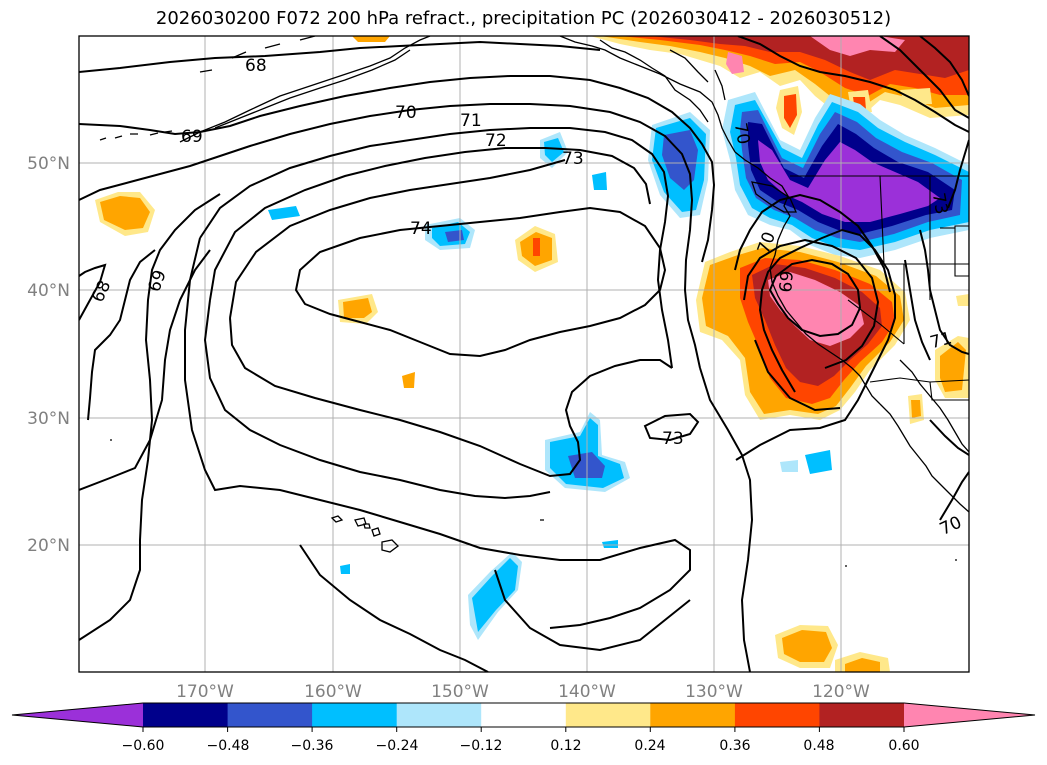 The image size is (1047, 765). What do you see at coordinates (565, 746) in the screenshot?
I see `colorbar-tick-label: 0.12` at bounding box center [565, 746].